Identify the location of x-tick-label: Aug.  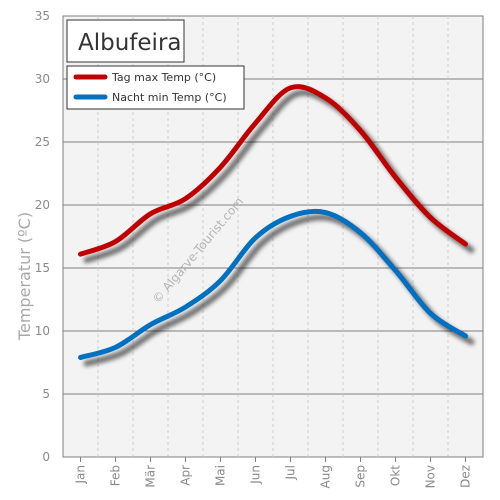
(326, 476).